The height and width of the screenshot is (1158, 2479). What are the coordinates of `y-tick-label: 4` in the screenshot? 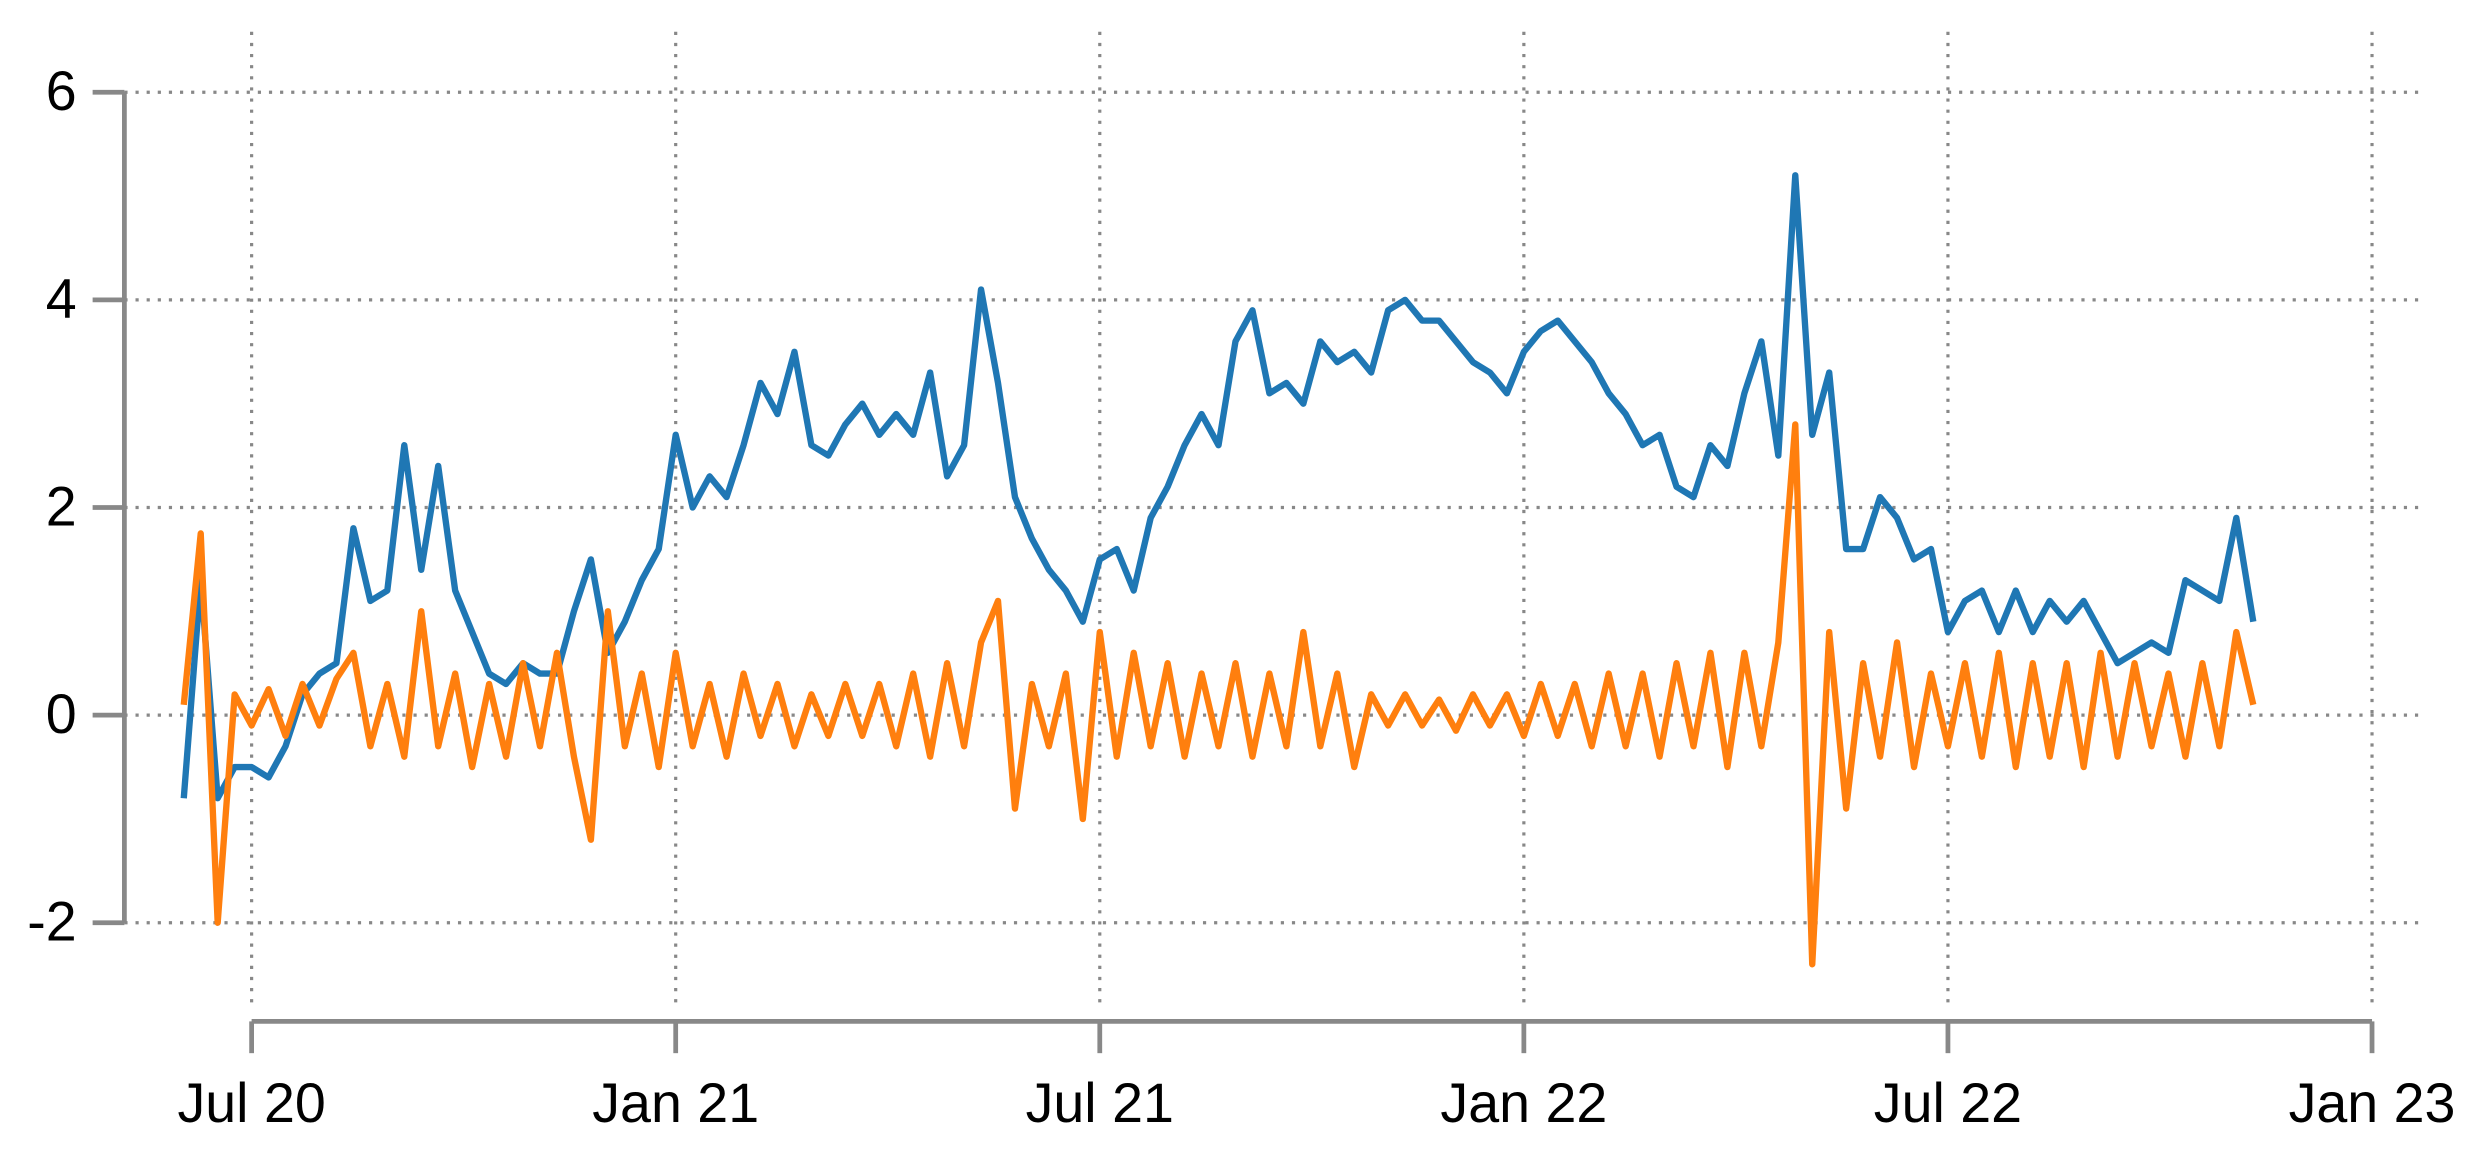 It's located at (61, 299).